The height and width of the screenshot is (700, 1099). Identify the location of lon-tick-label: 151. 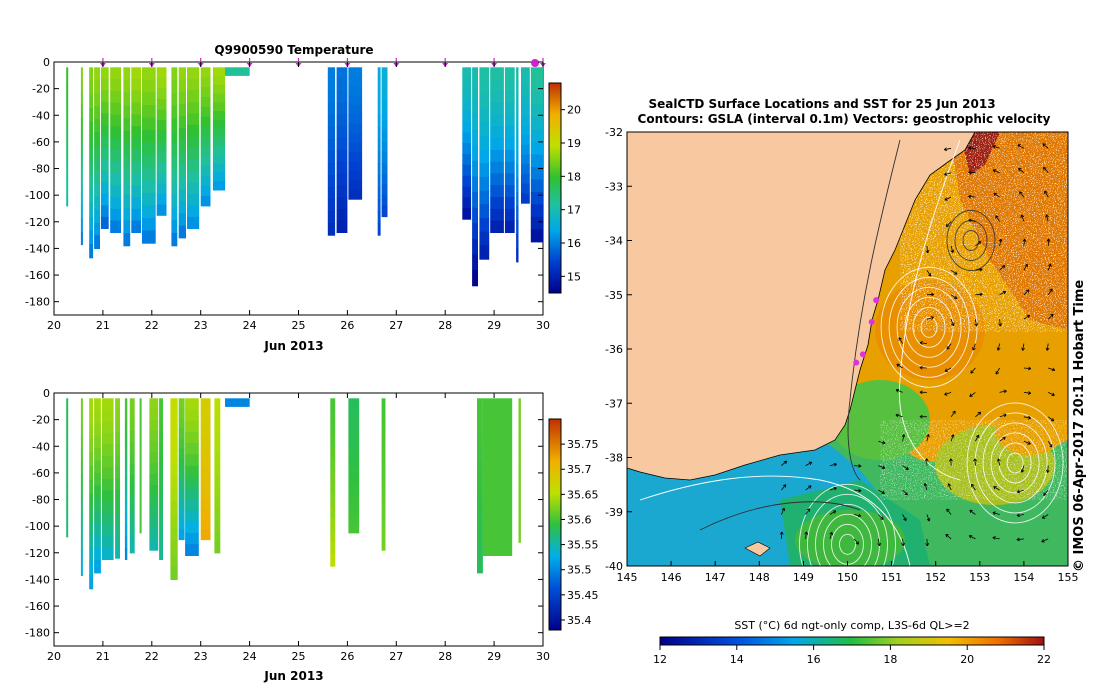
(891, 577).